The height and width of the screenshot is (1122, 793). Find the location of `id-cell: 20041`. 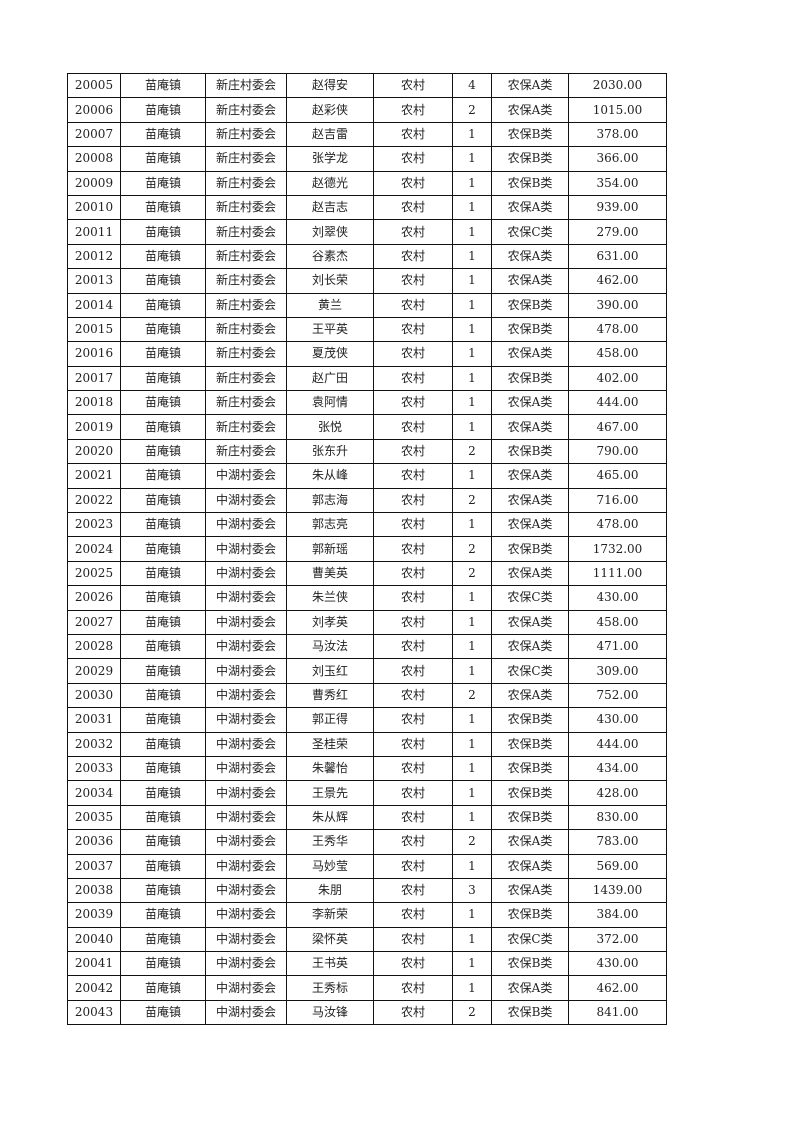

id-cell: 20041 is located at coordinates (94, 964).